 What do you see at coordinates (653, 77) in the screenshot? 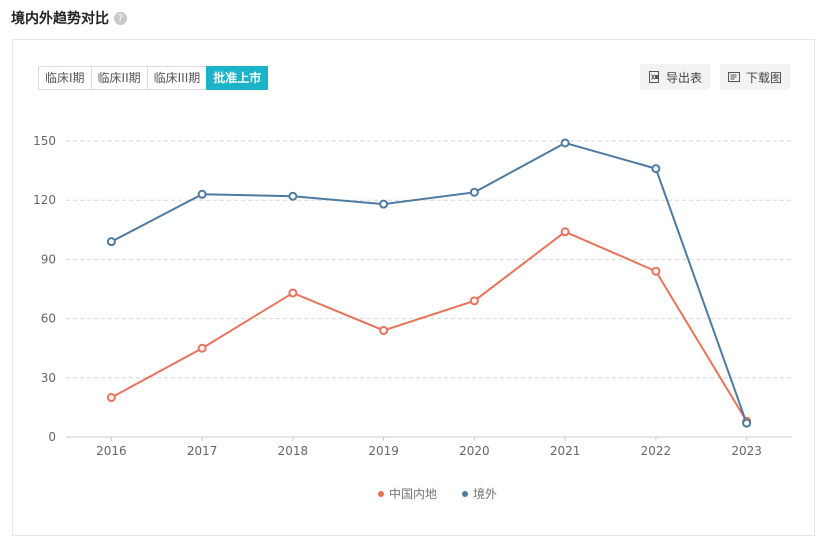
I see `excel-icon` at bounding box center [653, 77].